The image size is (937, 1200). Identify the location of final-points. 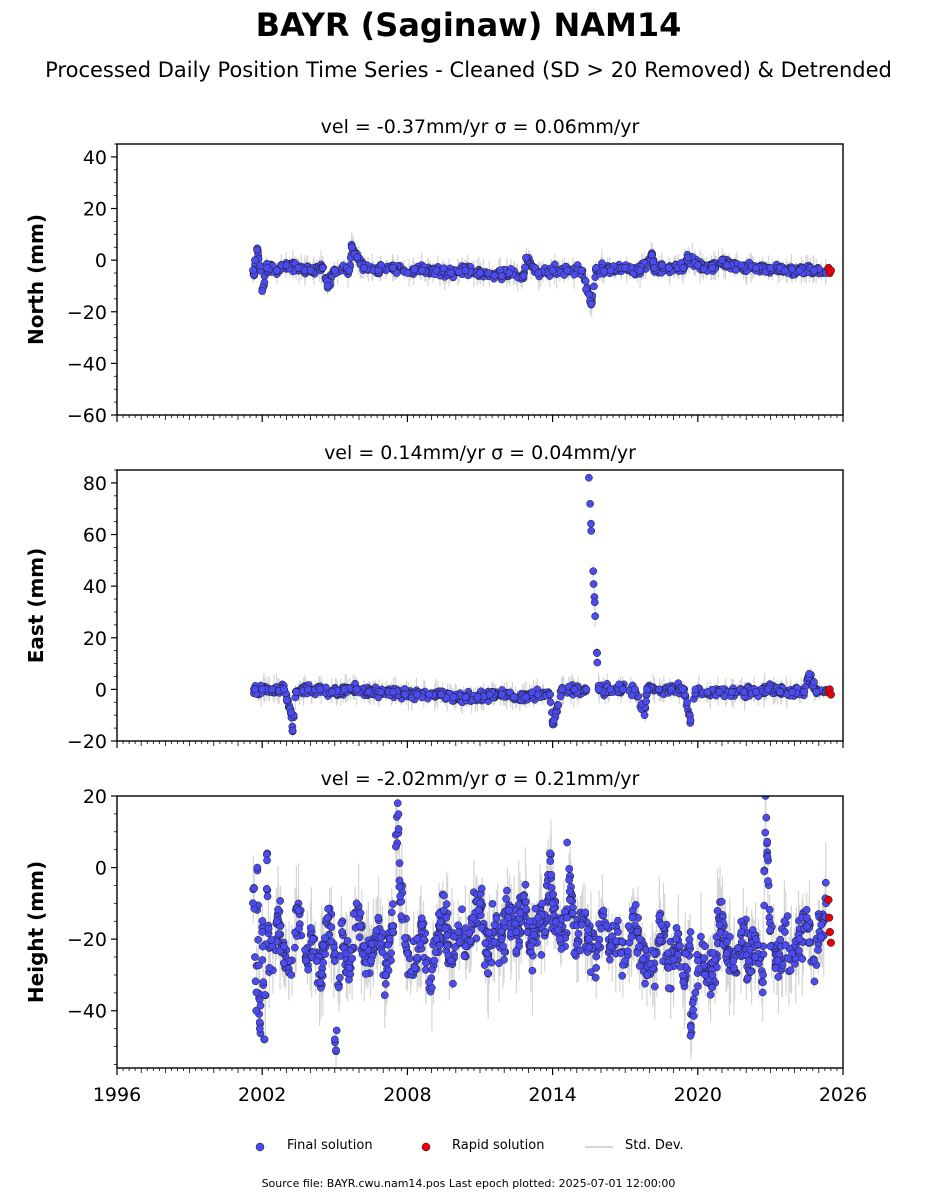
(540, 604).